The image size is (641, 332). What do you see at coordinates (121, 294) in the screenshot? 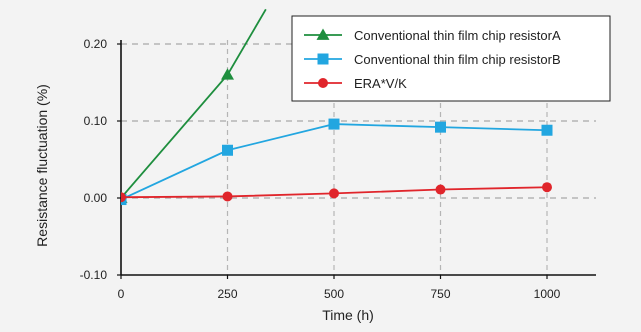
I see `x-tick-label: 0` at bounding box center [121, 294].